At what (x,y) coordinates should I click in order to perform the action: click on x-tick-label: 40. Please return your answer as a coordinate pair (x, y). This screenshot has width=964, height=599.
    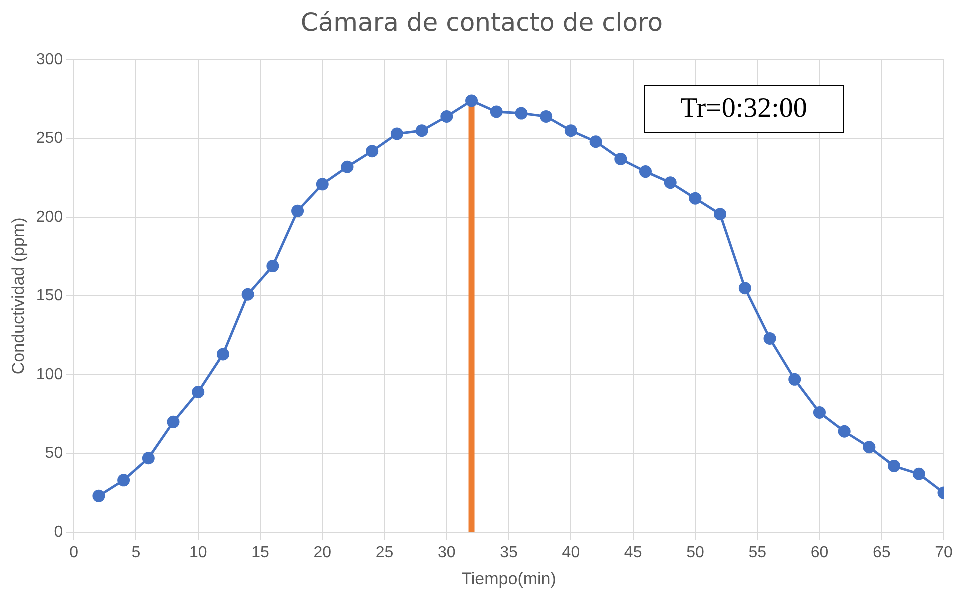
    Looking at the image, I should click on (571, 553).